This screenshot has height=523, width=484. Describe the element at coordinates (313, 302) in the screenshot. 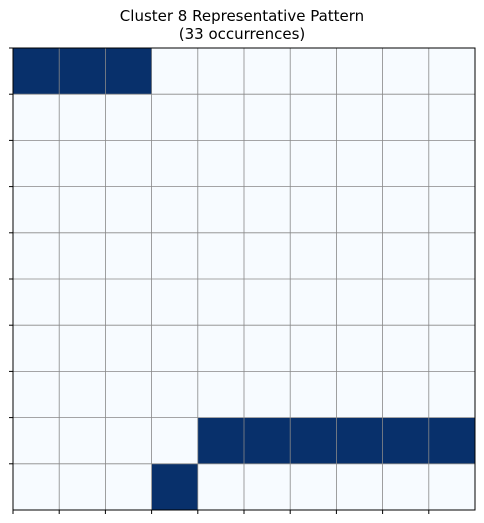

I see `heatmap-cell-r5-c6` at that location.